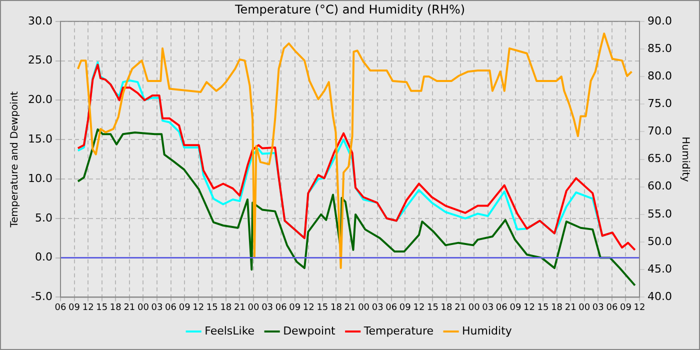 This screenshot has height=350, width=700. Describe the element at coordinates (660, 48) in the screenshot. I see `y2-tick-label: 85.0` at that location.